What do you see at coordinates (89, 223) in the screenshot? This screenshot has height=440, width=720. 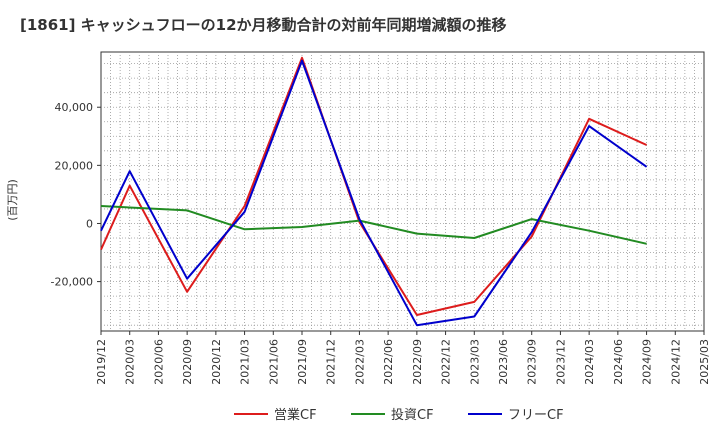 I see `y-tick-label: 0` at bounding box center [89, 223].